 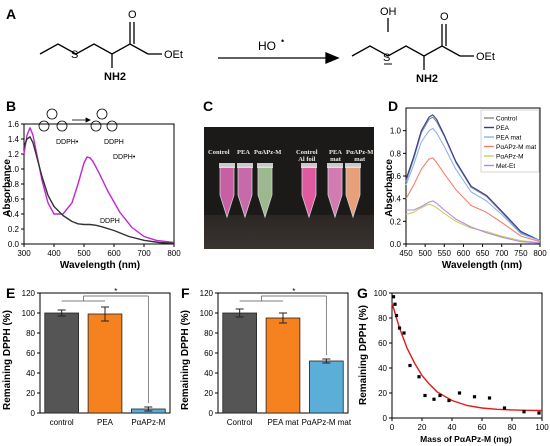 I want to click on chart-b-xlabel: Wavelength (nm), so click(x=100, y=265).